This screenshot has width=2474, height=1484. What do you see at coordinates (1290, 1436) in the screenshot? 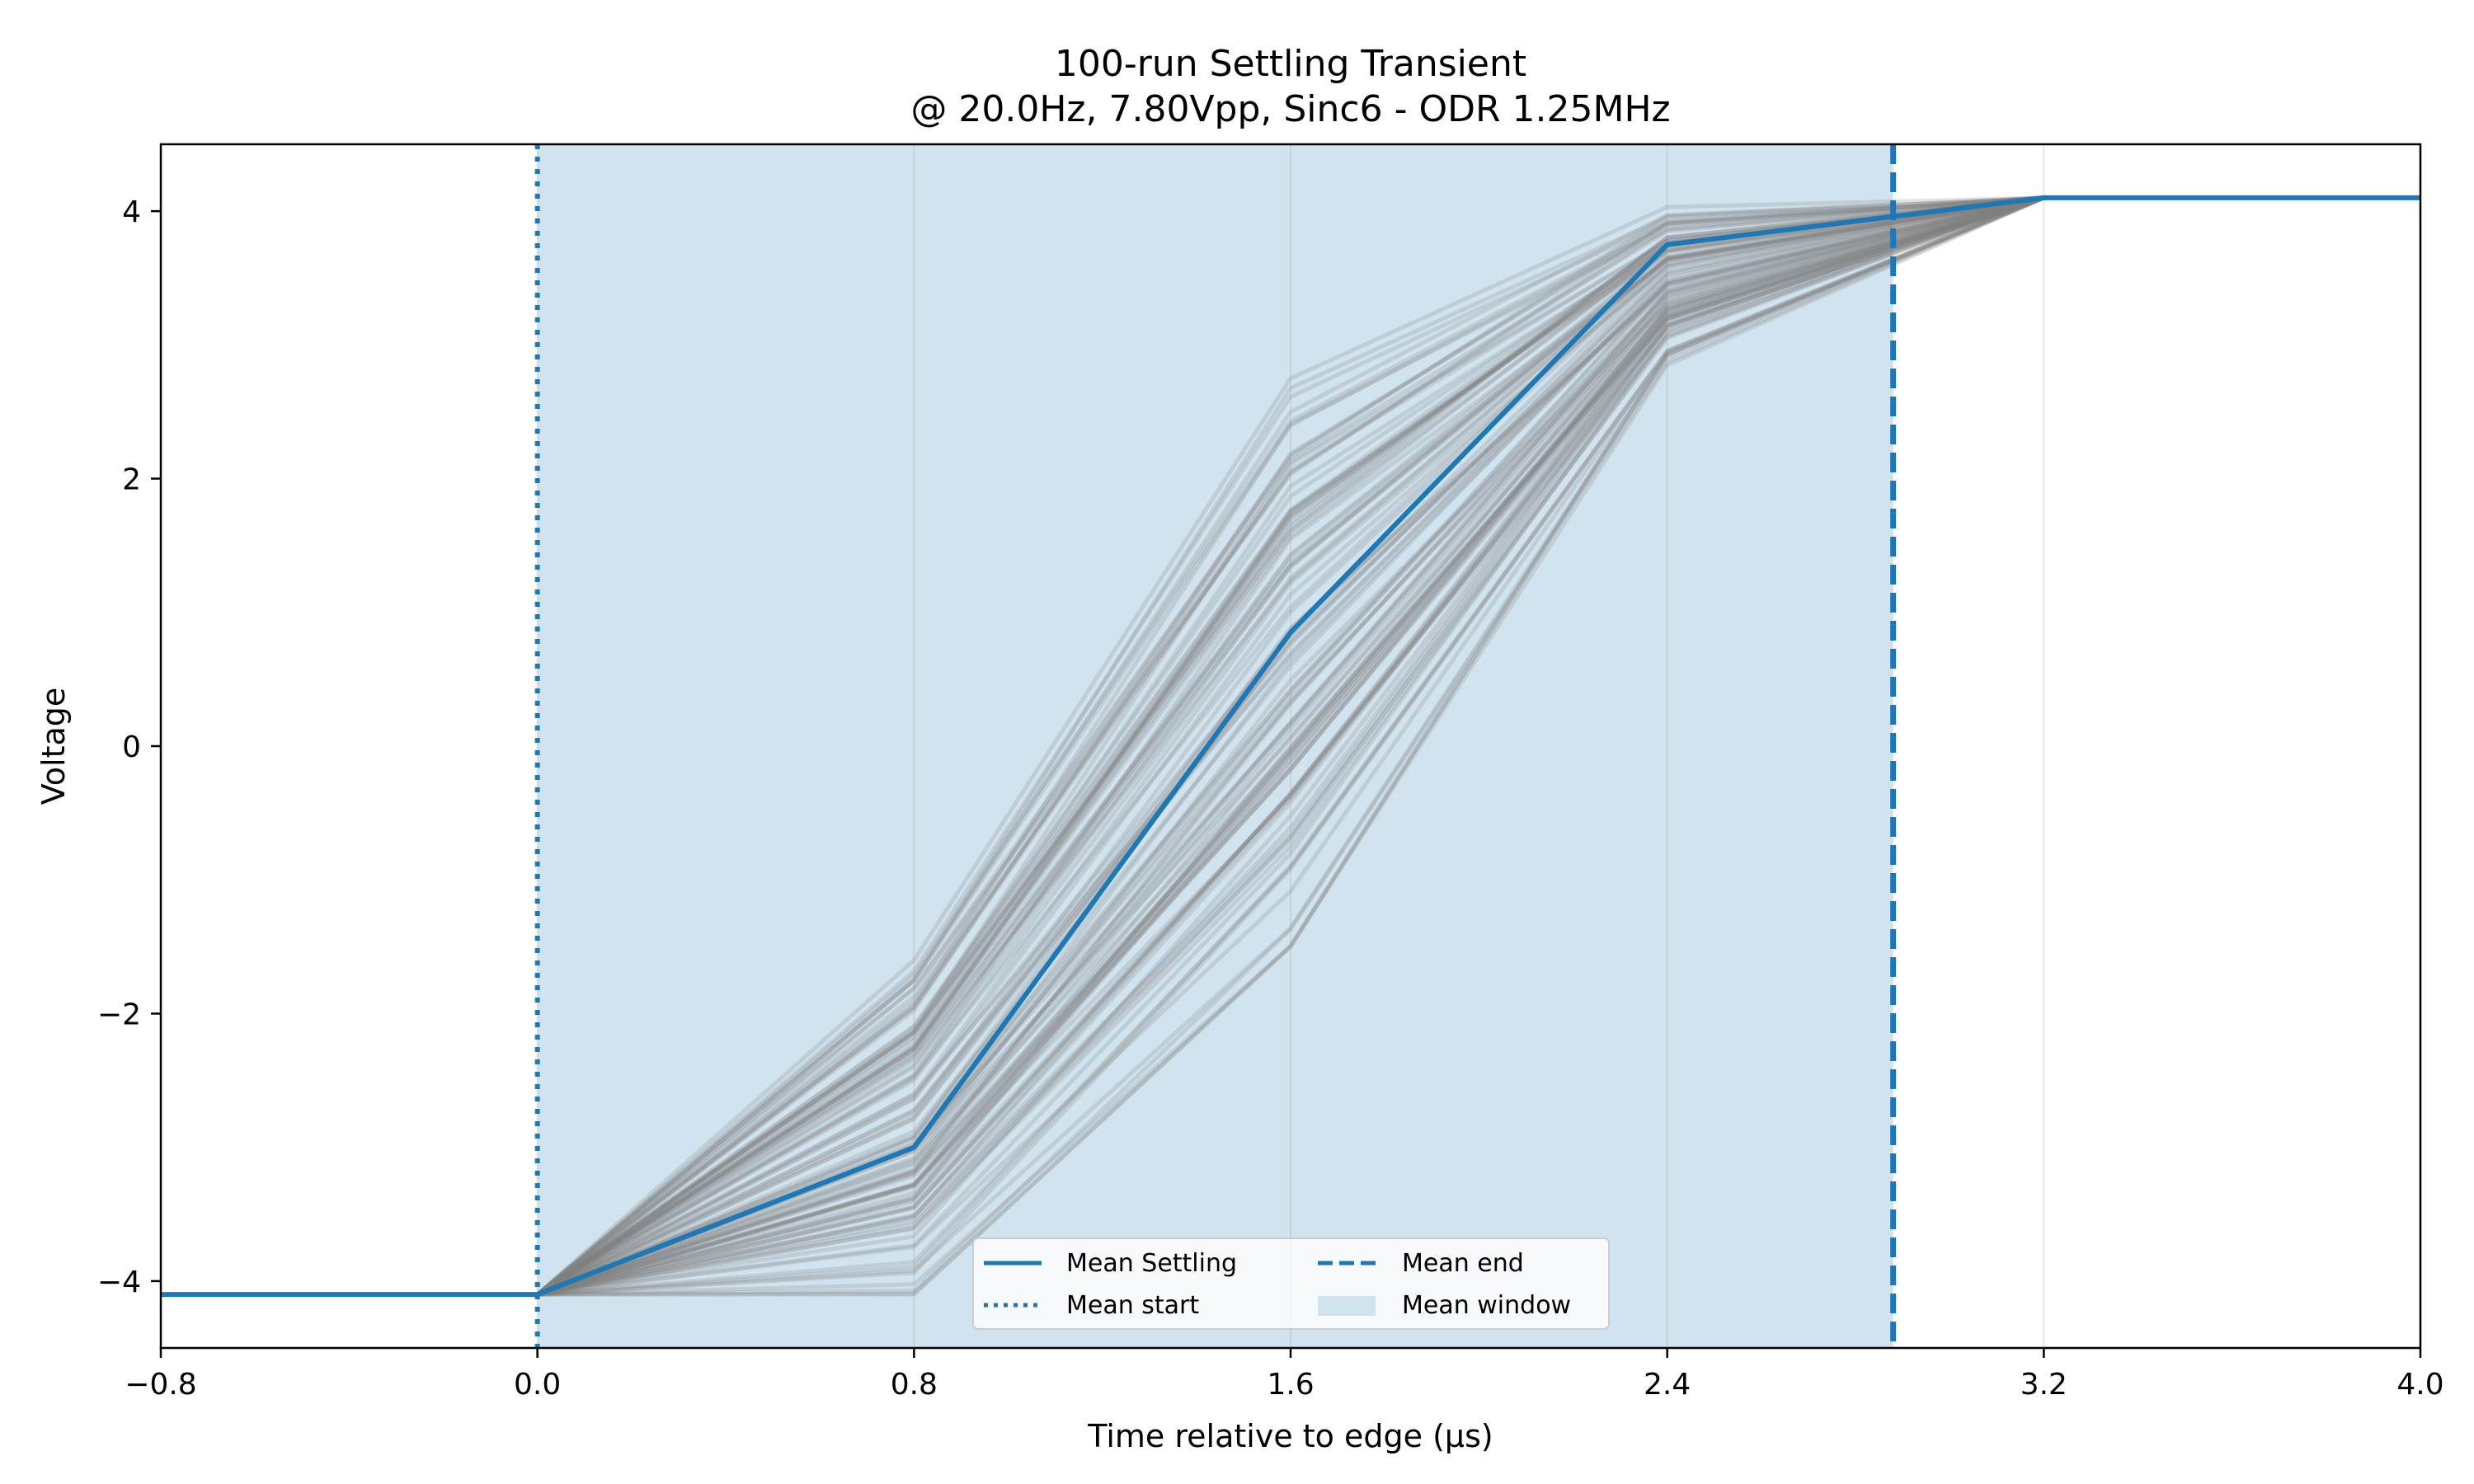
I see `x-axis-label: Time relative to edge (µs)` at bounding box center [1290, 1436].